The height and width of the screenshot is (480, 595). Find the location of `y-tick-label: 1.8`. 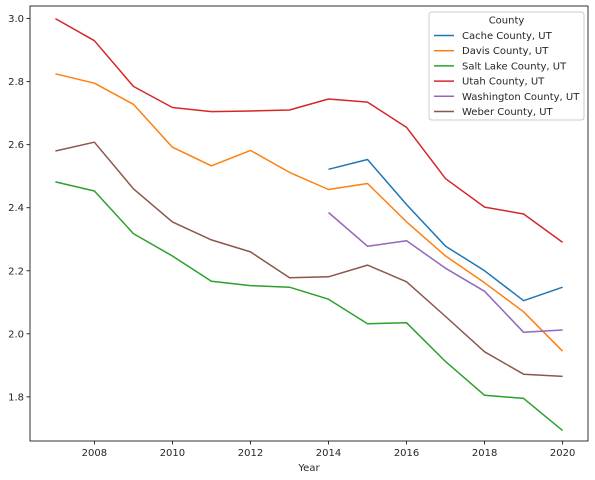

y-tick-label: 1.8 is located at coordinates (16, 397).